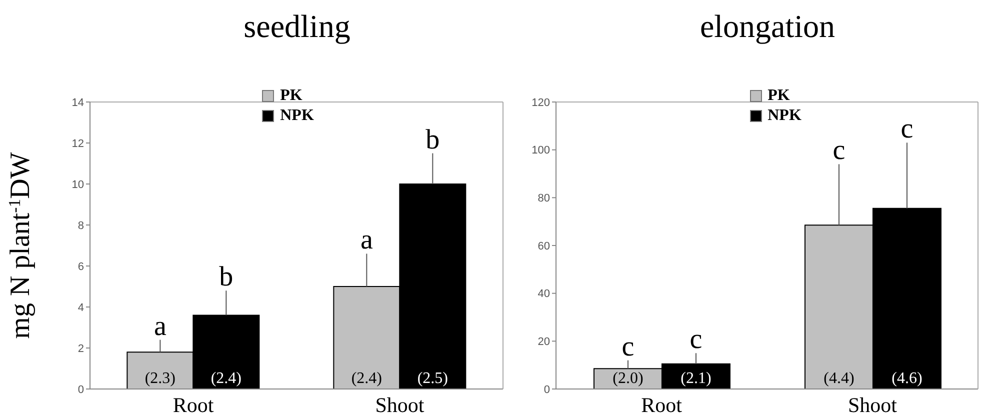 Image resolution: width=991 pixels, height=419 pixels. What do you see at coordinates (907, 378) in the screenshot?
I see `annotation: (4.6)` at bounding box center [907, 378].